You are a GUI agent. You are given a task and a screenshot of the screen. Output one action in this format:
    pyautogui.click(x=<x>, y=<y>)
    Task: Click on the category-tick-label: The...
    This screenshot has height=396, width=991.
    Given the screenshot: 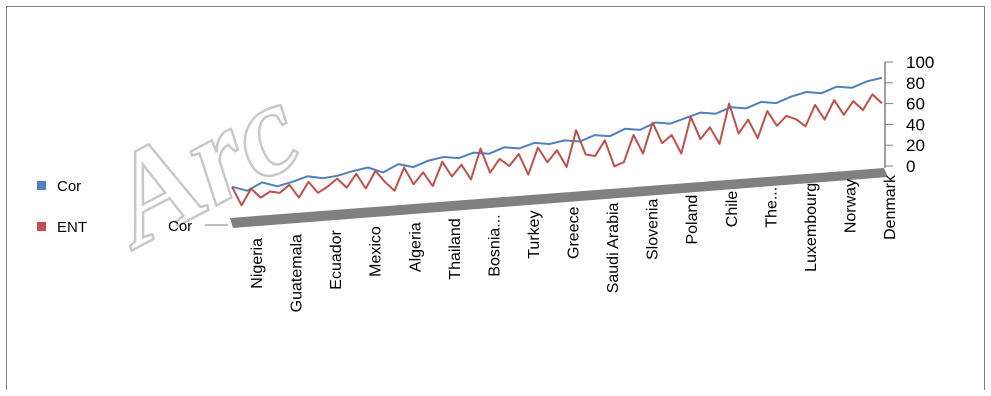 What is the action you would take?
    pyautogui.click(x=771, y=207)
    